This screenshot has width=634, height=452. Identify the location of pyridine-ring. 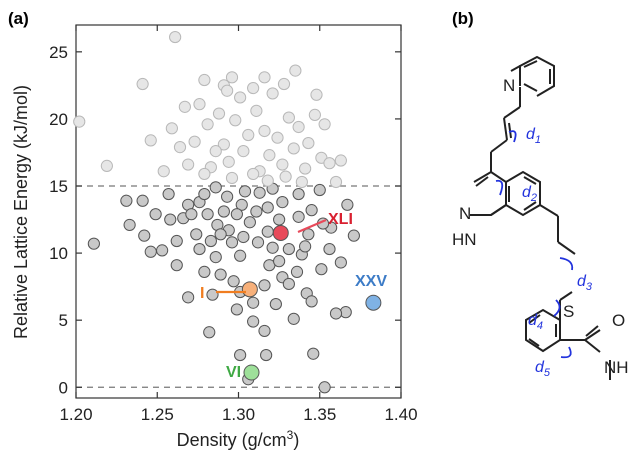
(532, 76).